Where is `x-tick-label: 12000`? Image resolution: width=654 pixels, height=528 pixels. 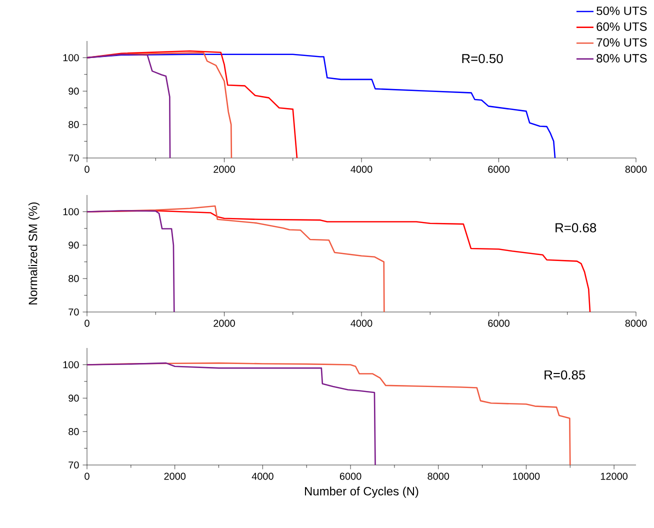 x-tick-label: 12000 is located at coordinates (614, 476).